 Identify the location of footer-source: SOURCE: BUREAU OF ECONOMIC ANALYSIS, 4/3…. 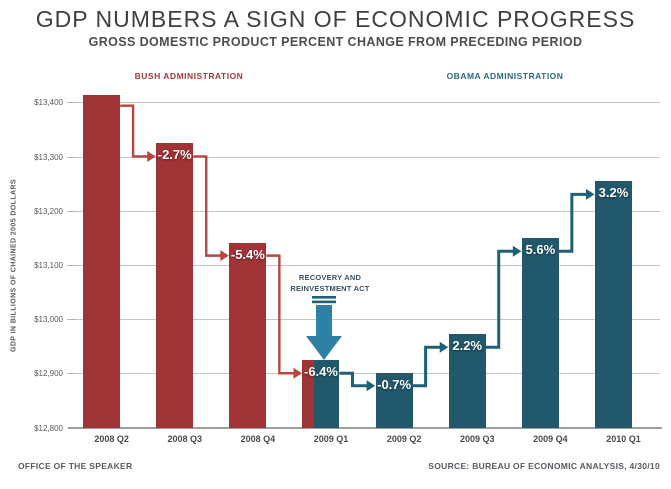
(544, 466).